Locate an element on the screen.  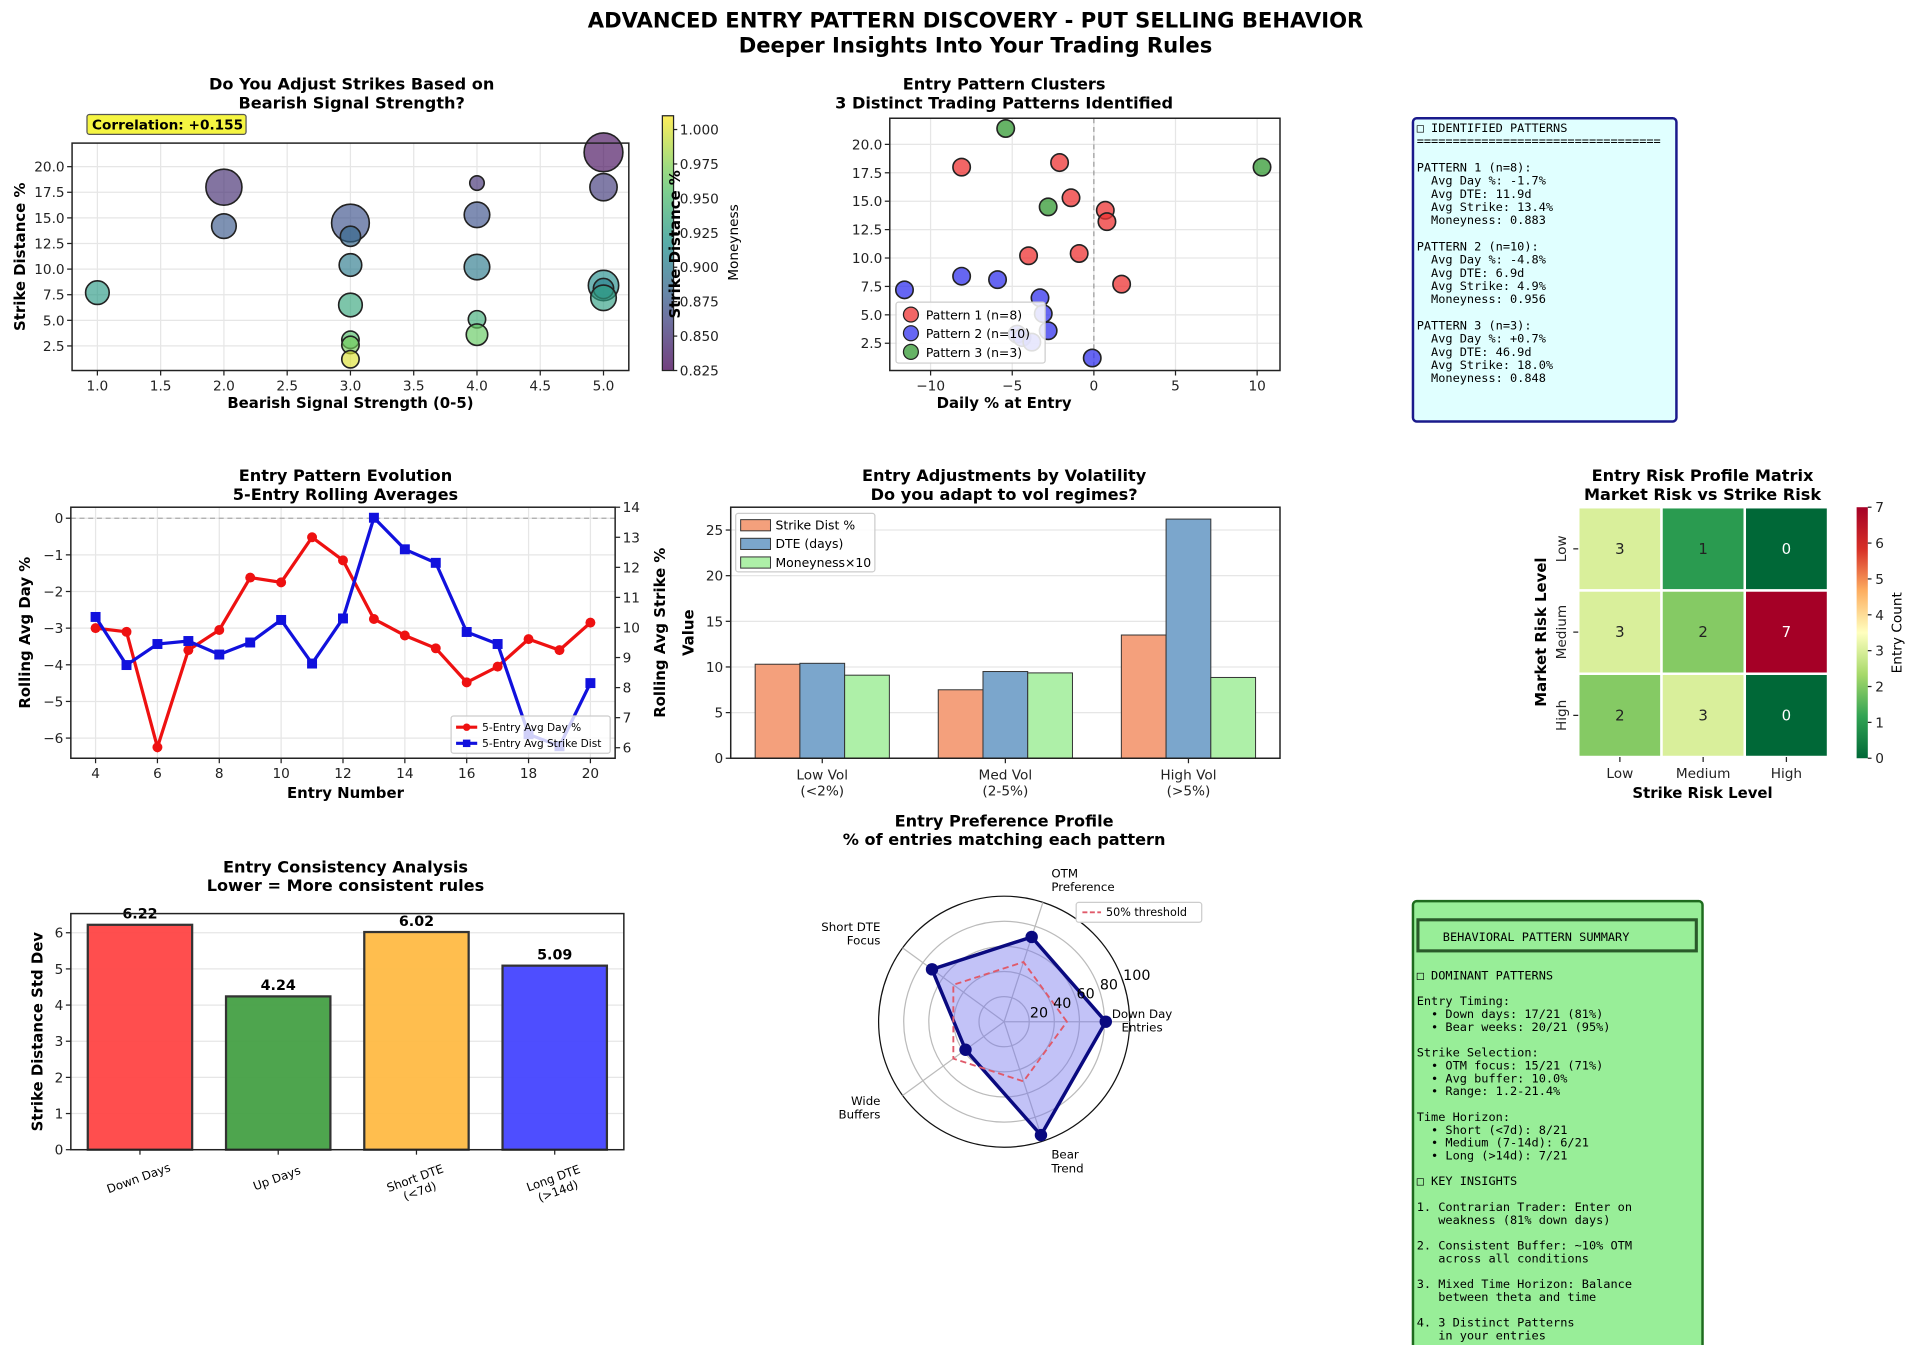
summary-box is located at coordinates (1557, 1124).